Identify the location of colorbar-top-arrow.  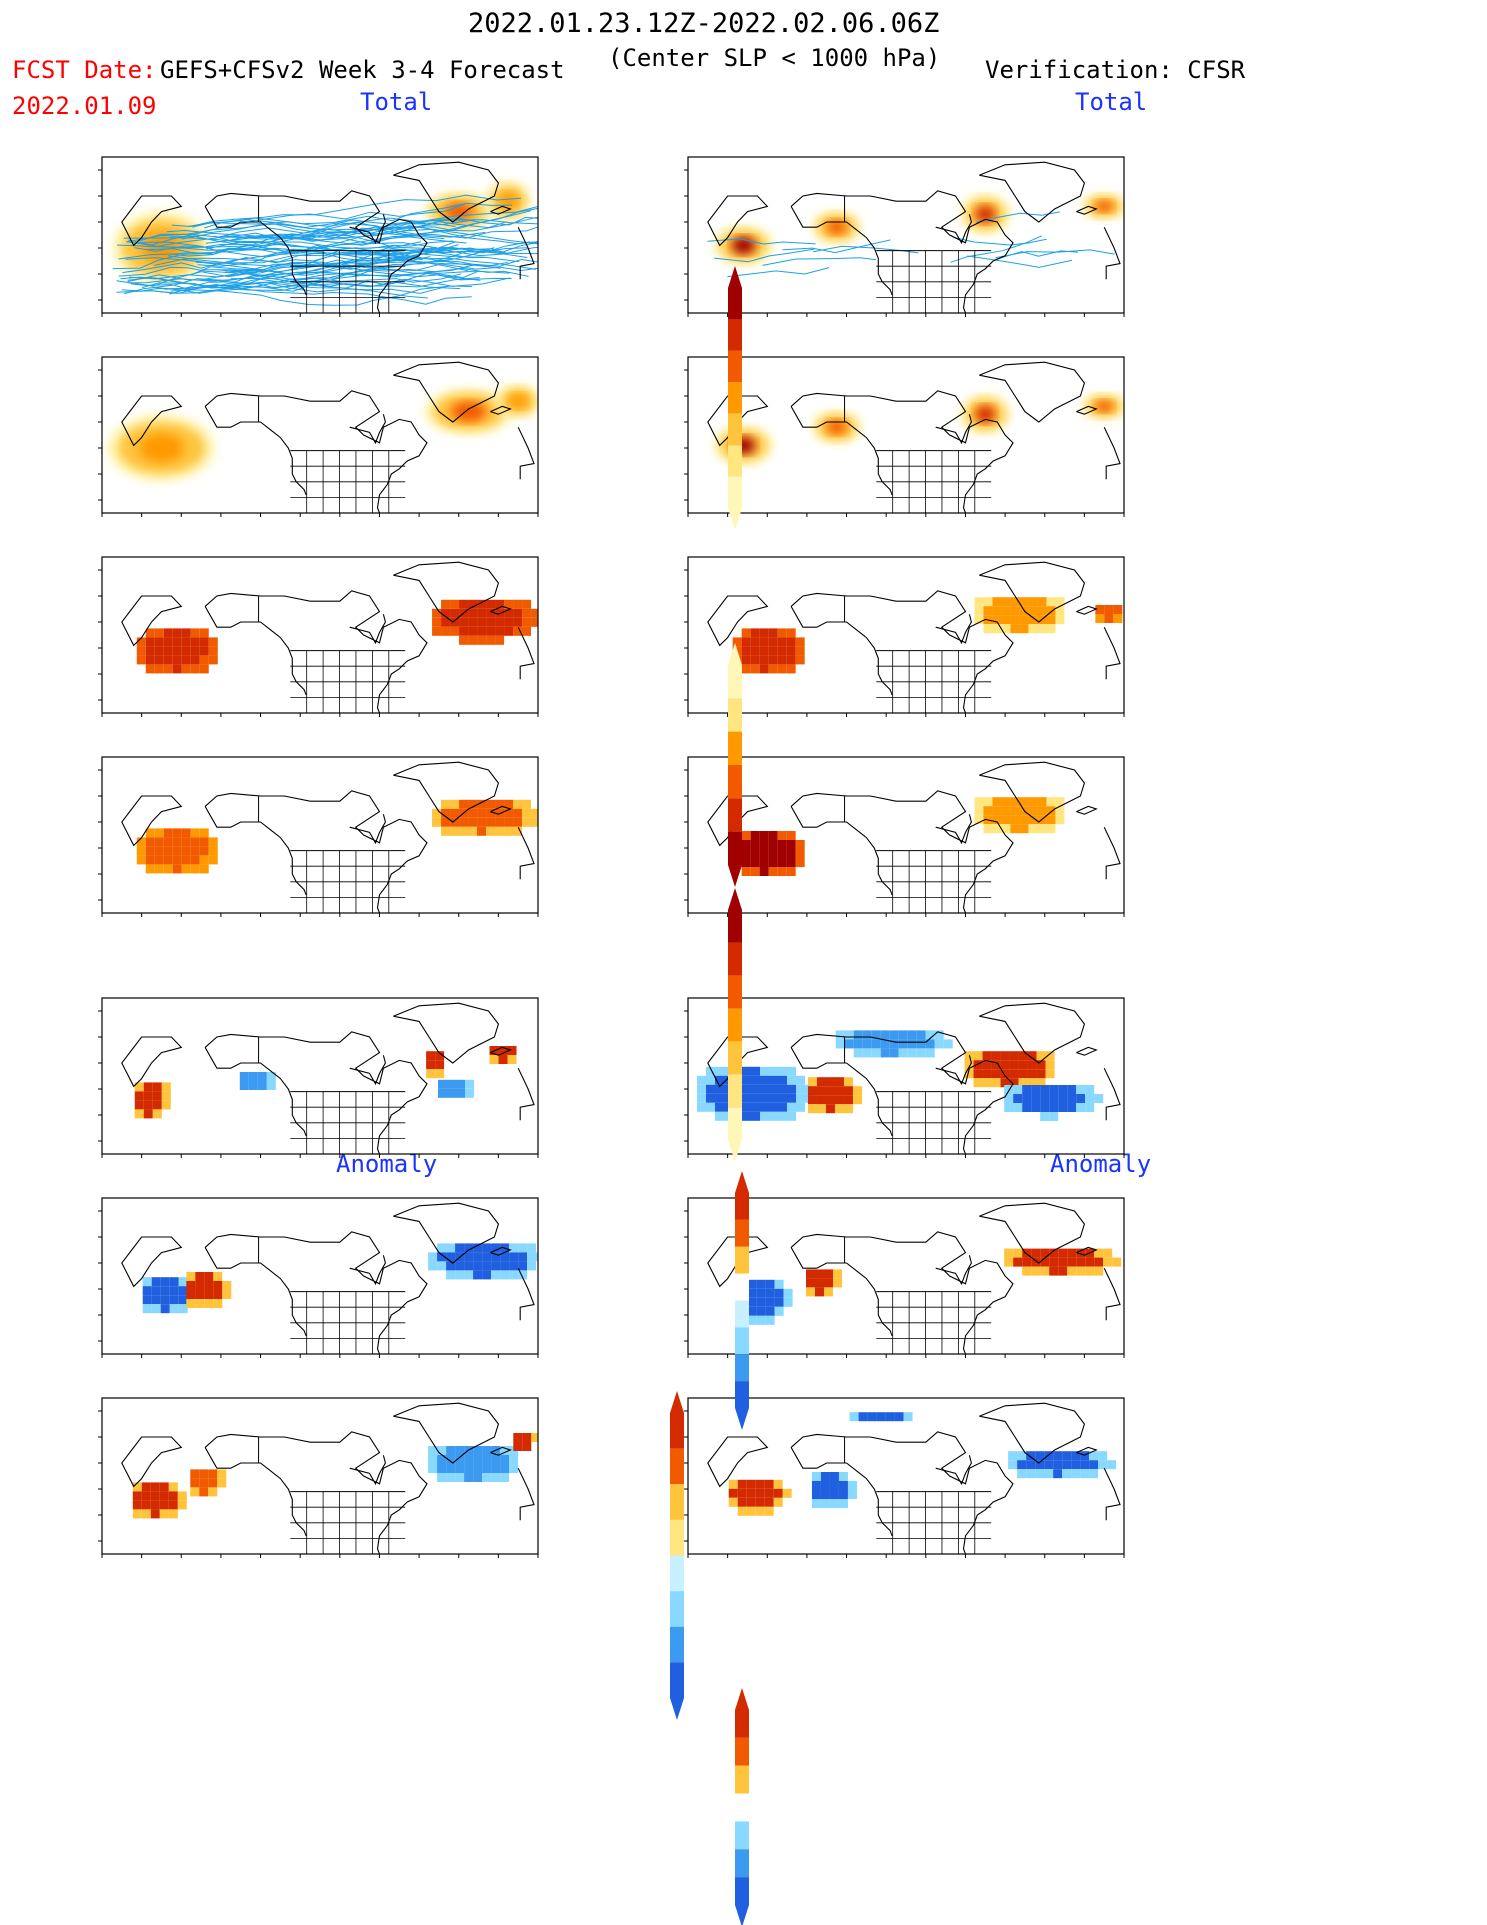
(742, 1182).